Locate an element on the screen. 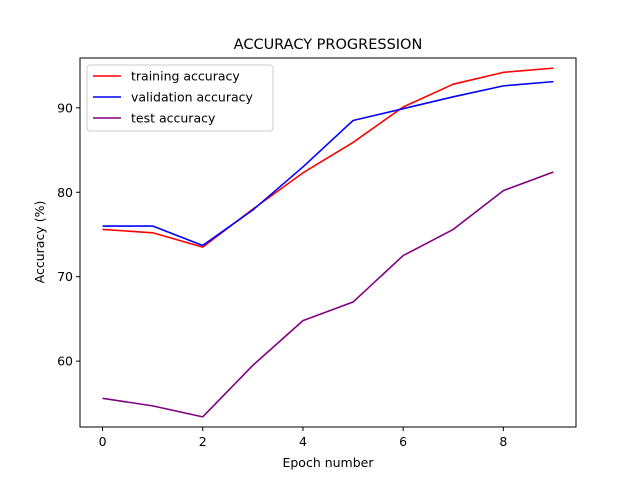  x-tick-label: 6 is located at coordinates (403, 441).